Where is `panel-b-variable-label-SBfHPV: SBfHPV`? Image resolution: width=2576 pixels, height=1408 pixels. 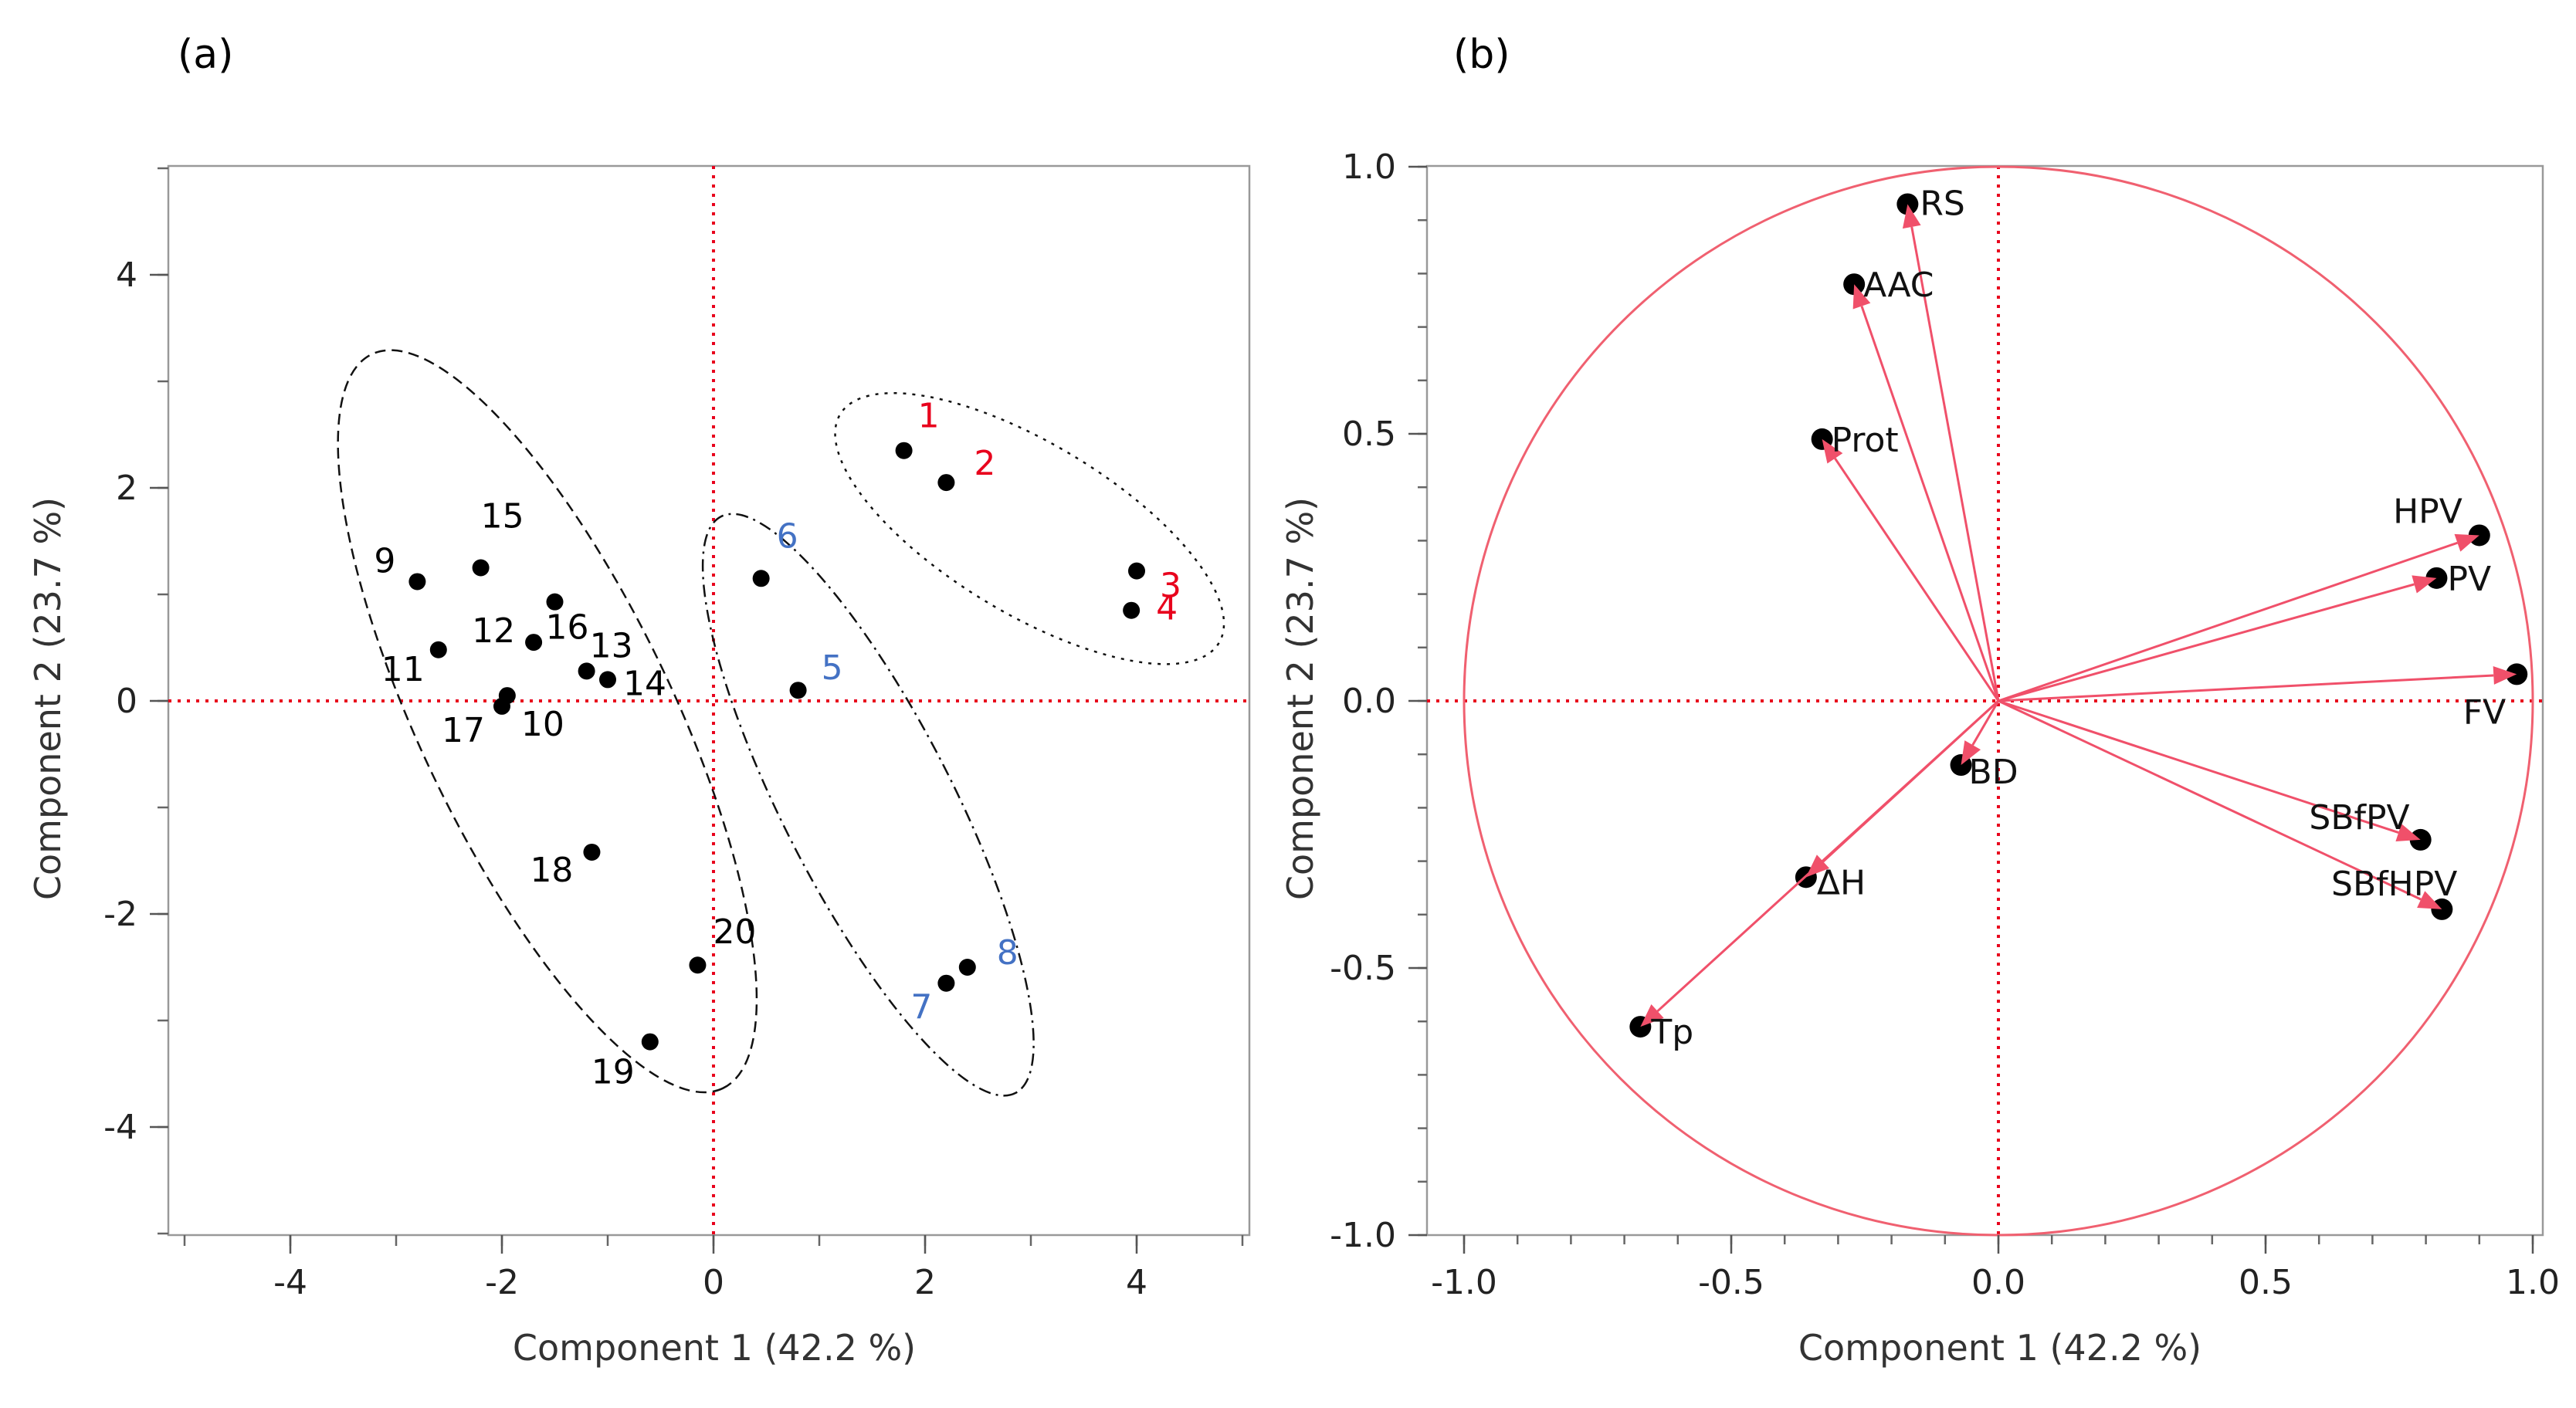 panel-b-variable-label-SBfHPV: SBfHPV is located at coordinates (2394, 884).